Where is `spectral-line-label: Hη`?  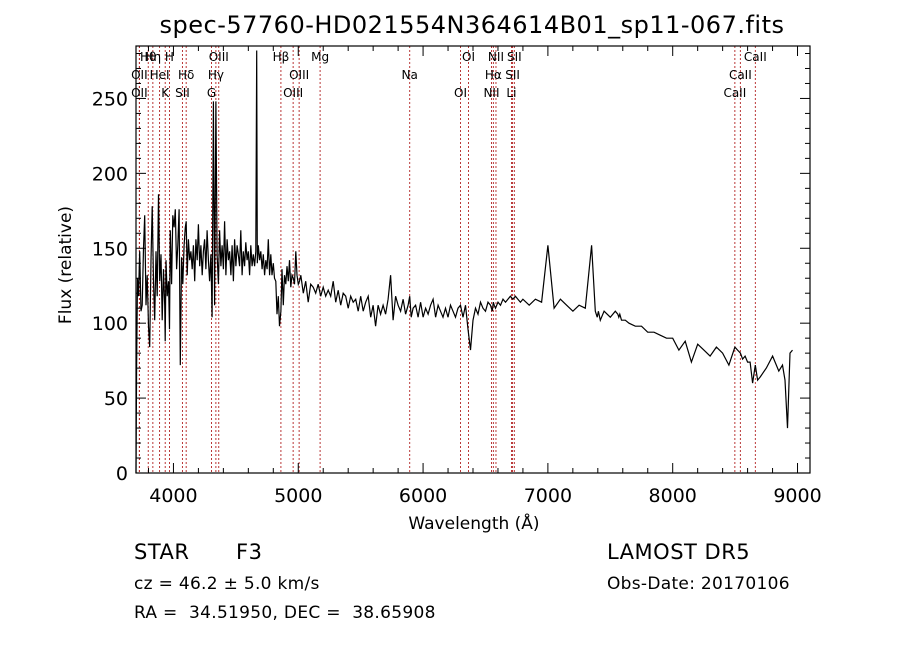 spectral-line-label: Hη is located at coordinates (153, 57).